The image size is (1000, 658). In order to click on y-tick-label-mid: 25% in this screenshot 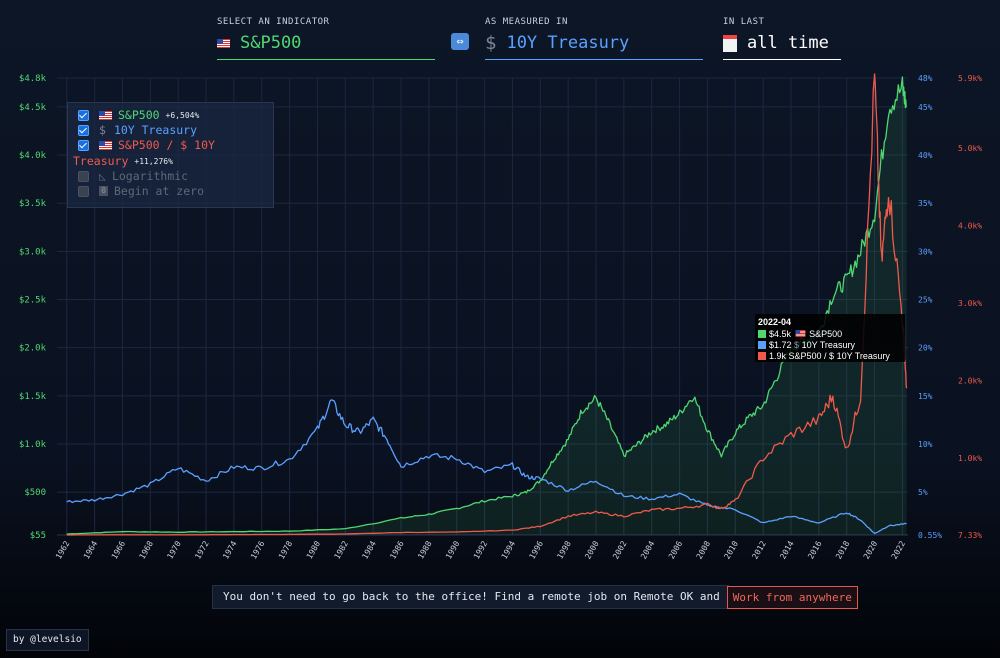, I will do `click(925, 300)`.